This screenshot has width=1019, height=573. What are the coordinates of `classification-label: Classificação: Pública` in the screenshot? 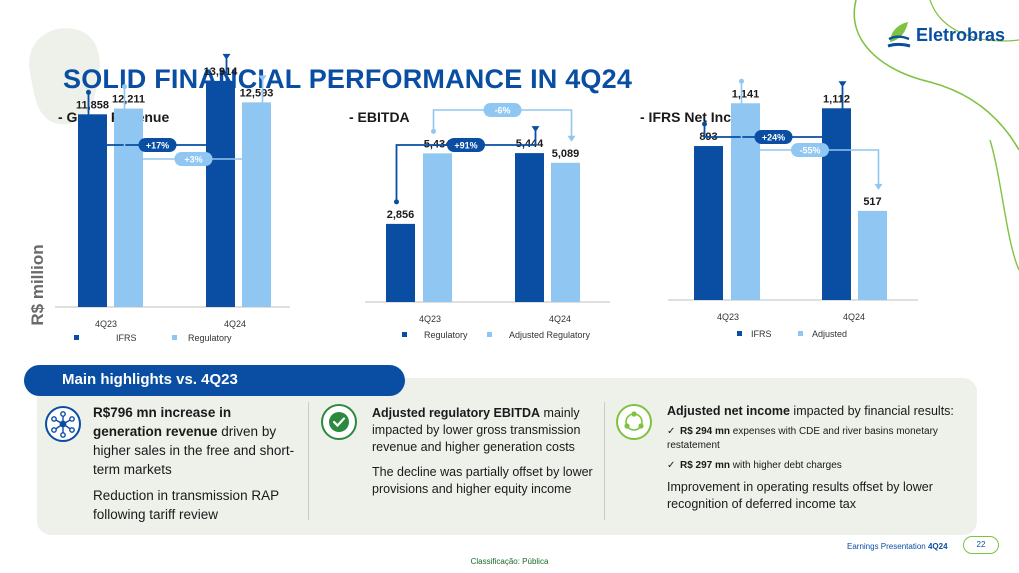 It's located at (509, 561).